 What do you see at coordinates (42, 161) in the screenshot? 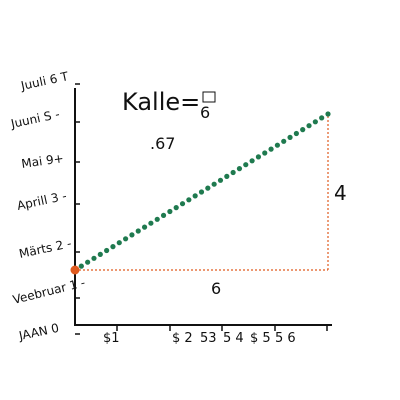
I see `y-tick-label: Mai 9+` at bounding box center [42, 161].